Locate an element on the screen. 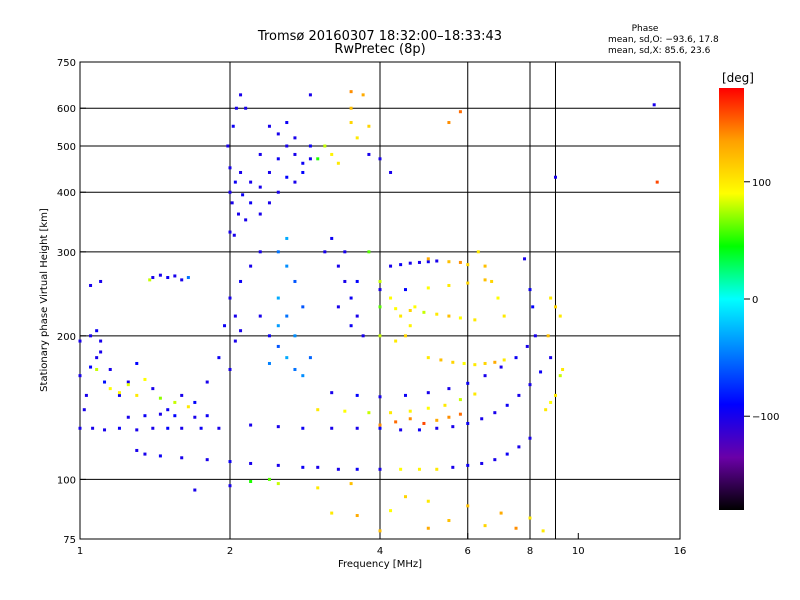 The width and height of the screenshot is (800, 600). colorbar is located at coordinates (731, 299).